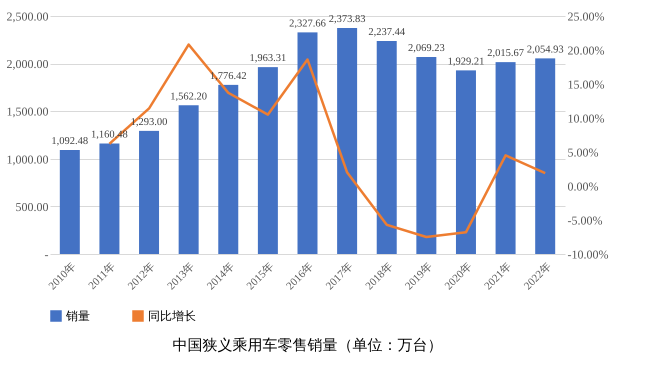 The image size is (645, 387). What do you see at coordinates (545, 50) in the screenshot?
I see `data-label: 2,054.93` at bounding box center [545, 50].